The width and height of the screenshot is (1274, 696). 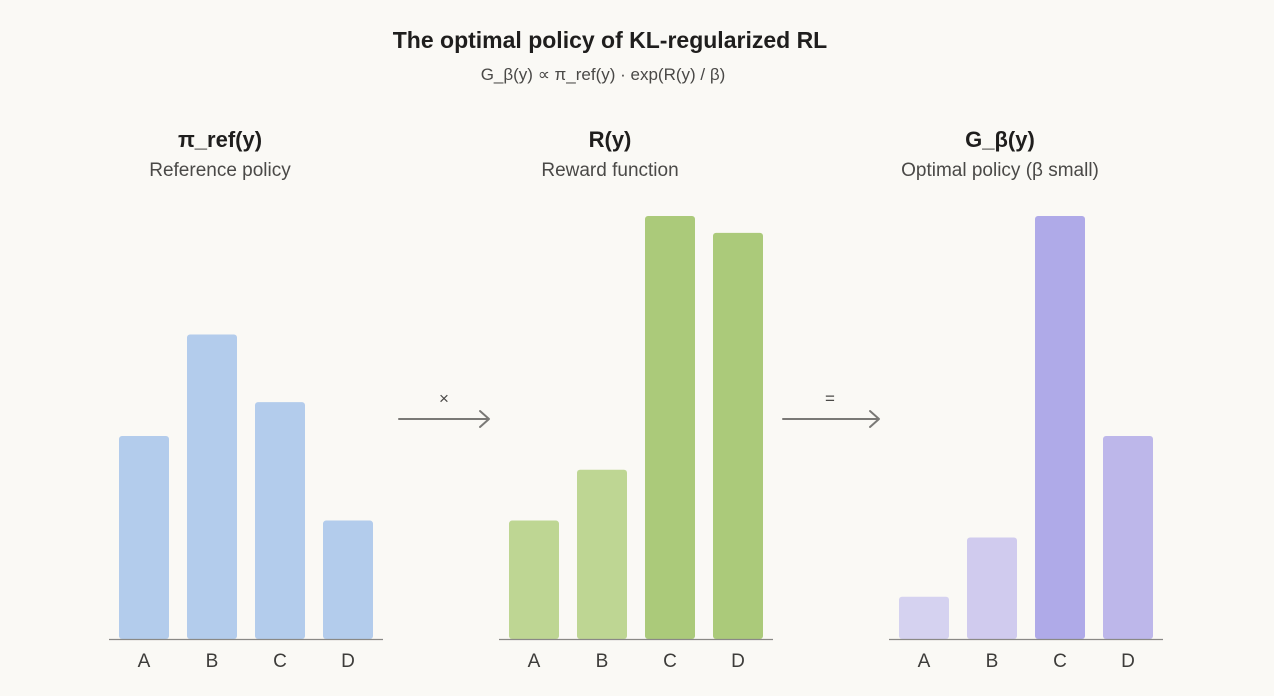 What do you see at coordinates (444, 398) in the screenshot?
I see `operator-multiply-label: ×` at bounding box center [444, 398].